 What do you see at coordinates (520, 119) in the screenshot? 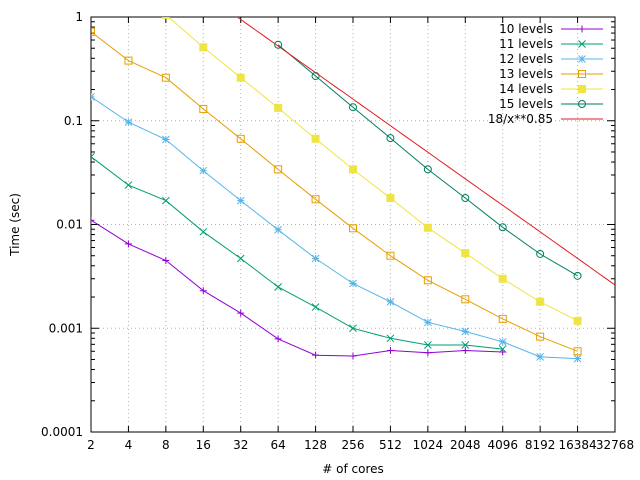
I see `legend-label: 18/x**0.85` at bounding box center [520, 119].